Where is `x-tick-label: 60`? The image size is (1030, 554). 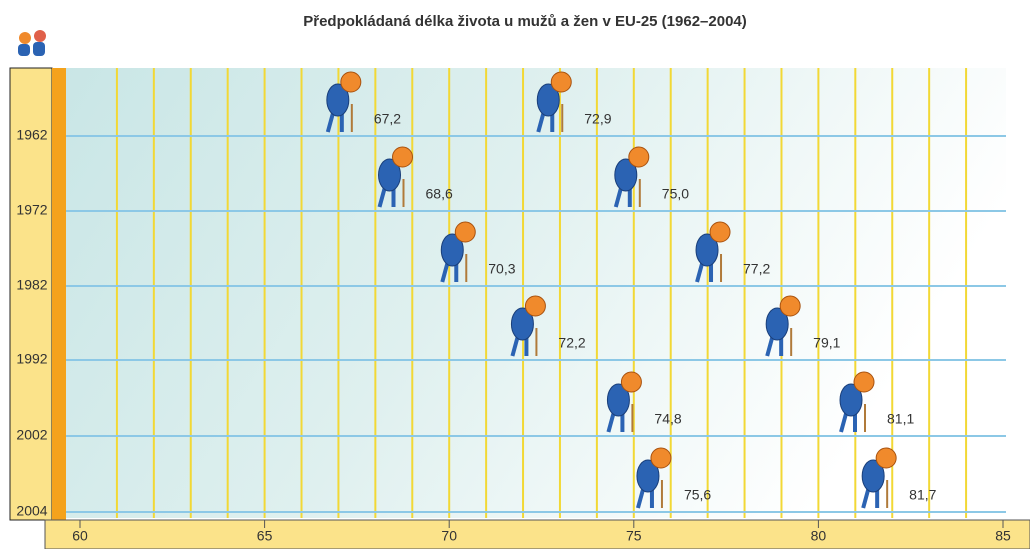
x-tick-label: 60 is located at coordinates (80, 536).